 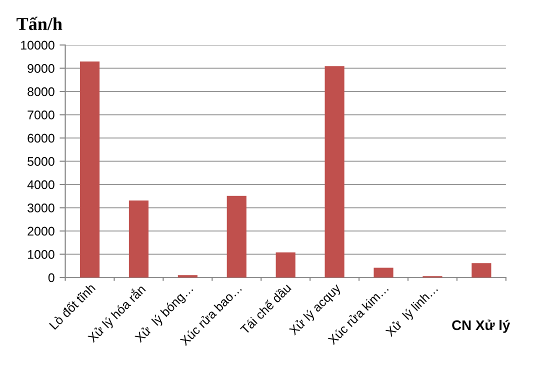 I want to click on y-tick-label: 2000, so click(x=41, y=231).